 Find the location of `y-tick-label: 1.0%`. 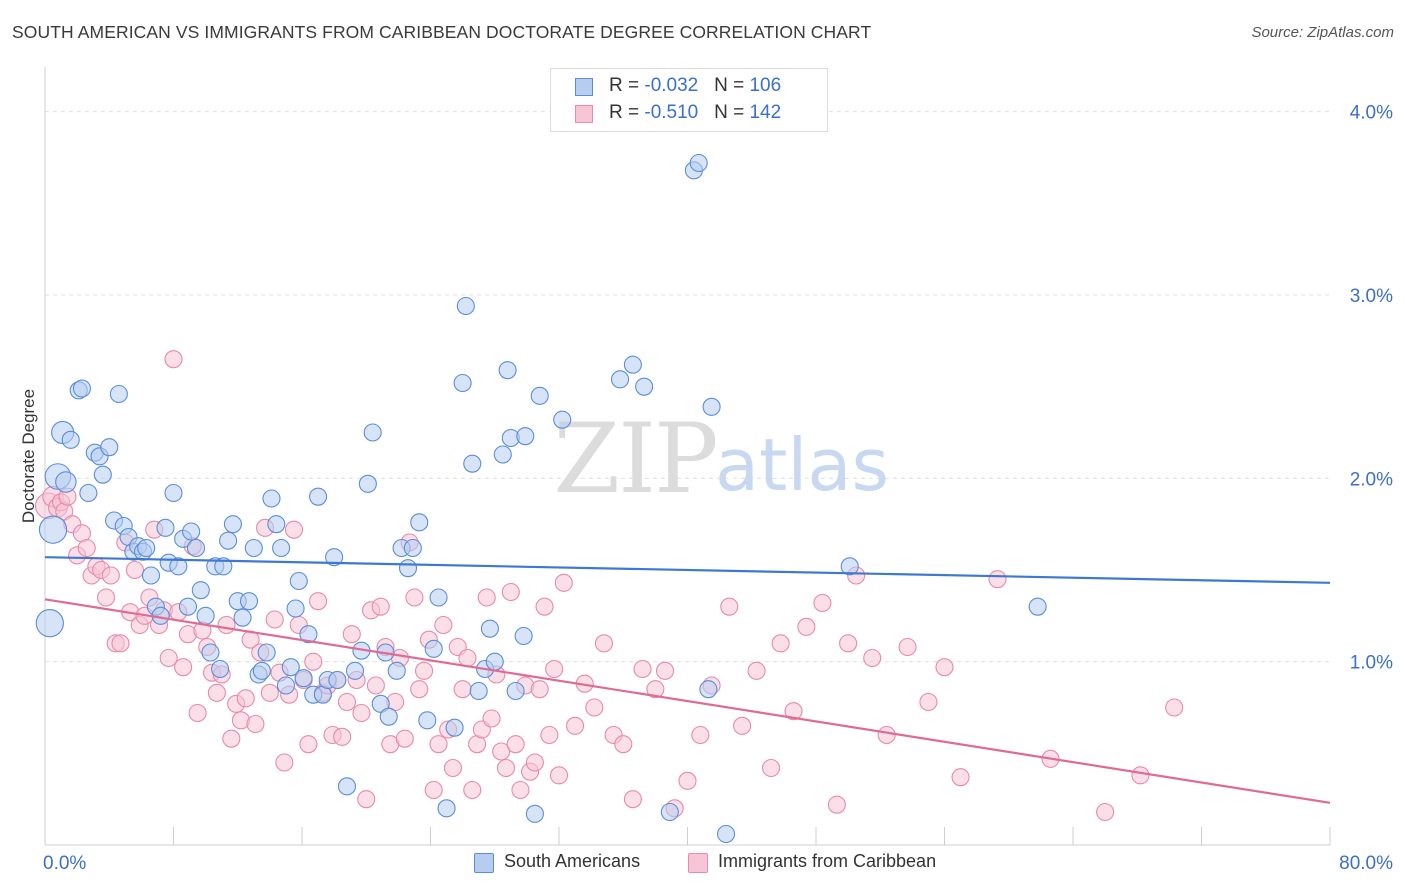

y-tick-label: 1.0% is located at coordinates (1371, 663).